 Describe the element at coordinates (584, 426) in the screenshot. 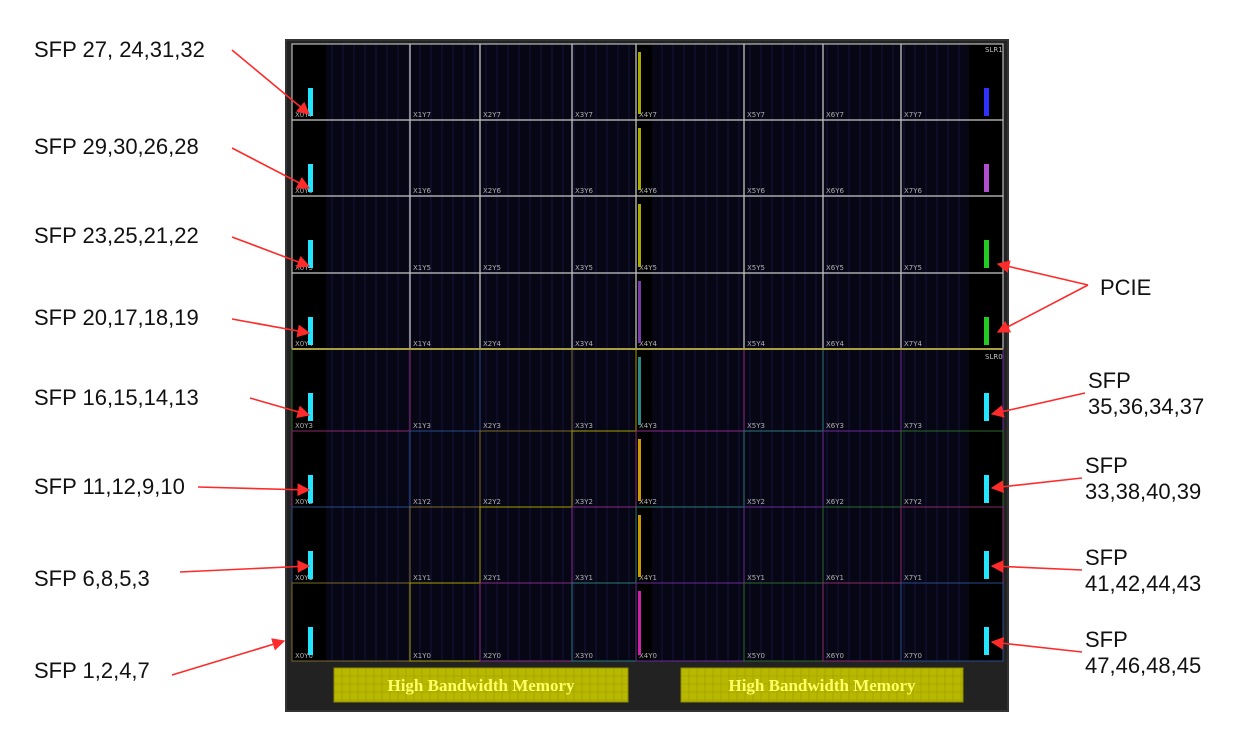

I see `clock-region-label: X3Y3` at that location.